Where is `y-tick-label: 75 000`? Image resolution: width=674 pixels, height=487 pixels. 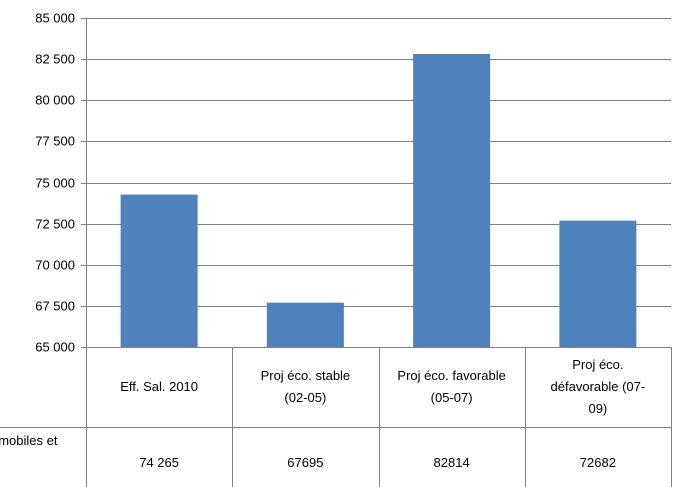 y-tick-label: 75 000 is located at coordinates (55, 183).